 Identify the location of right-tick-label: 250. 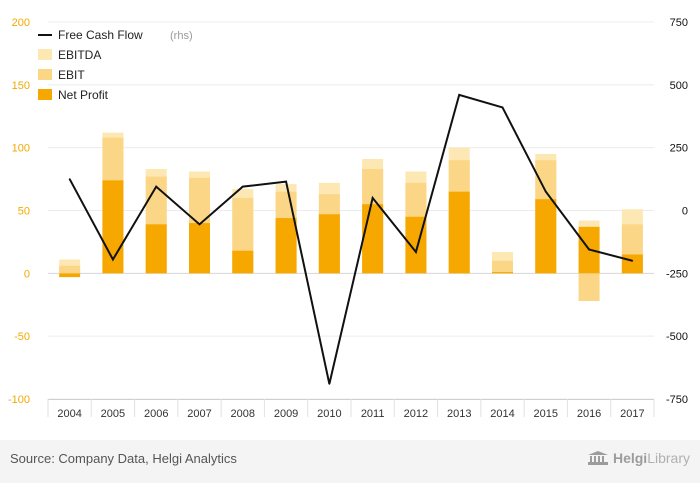
(679, 149).